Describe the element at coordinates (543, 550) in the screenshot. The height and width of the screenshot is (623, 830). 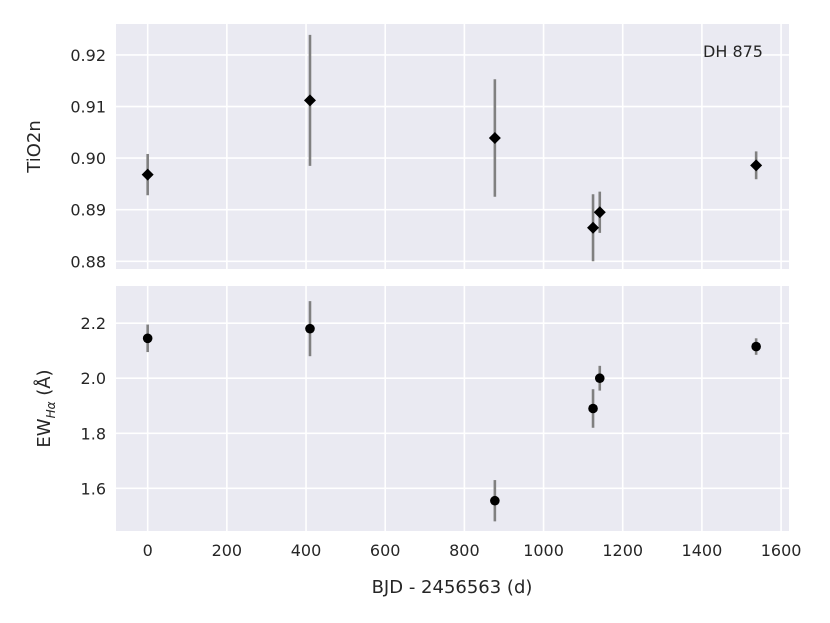
I see `x-tick-label: 1000` at that location.